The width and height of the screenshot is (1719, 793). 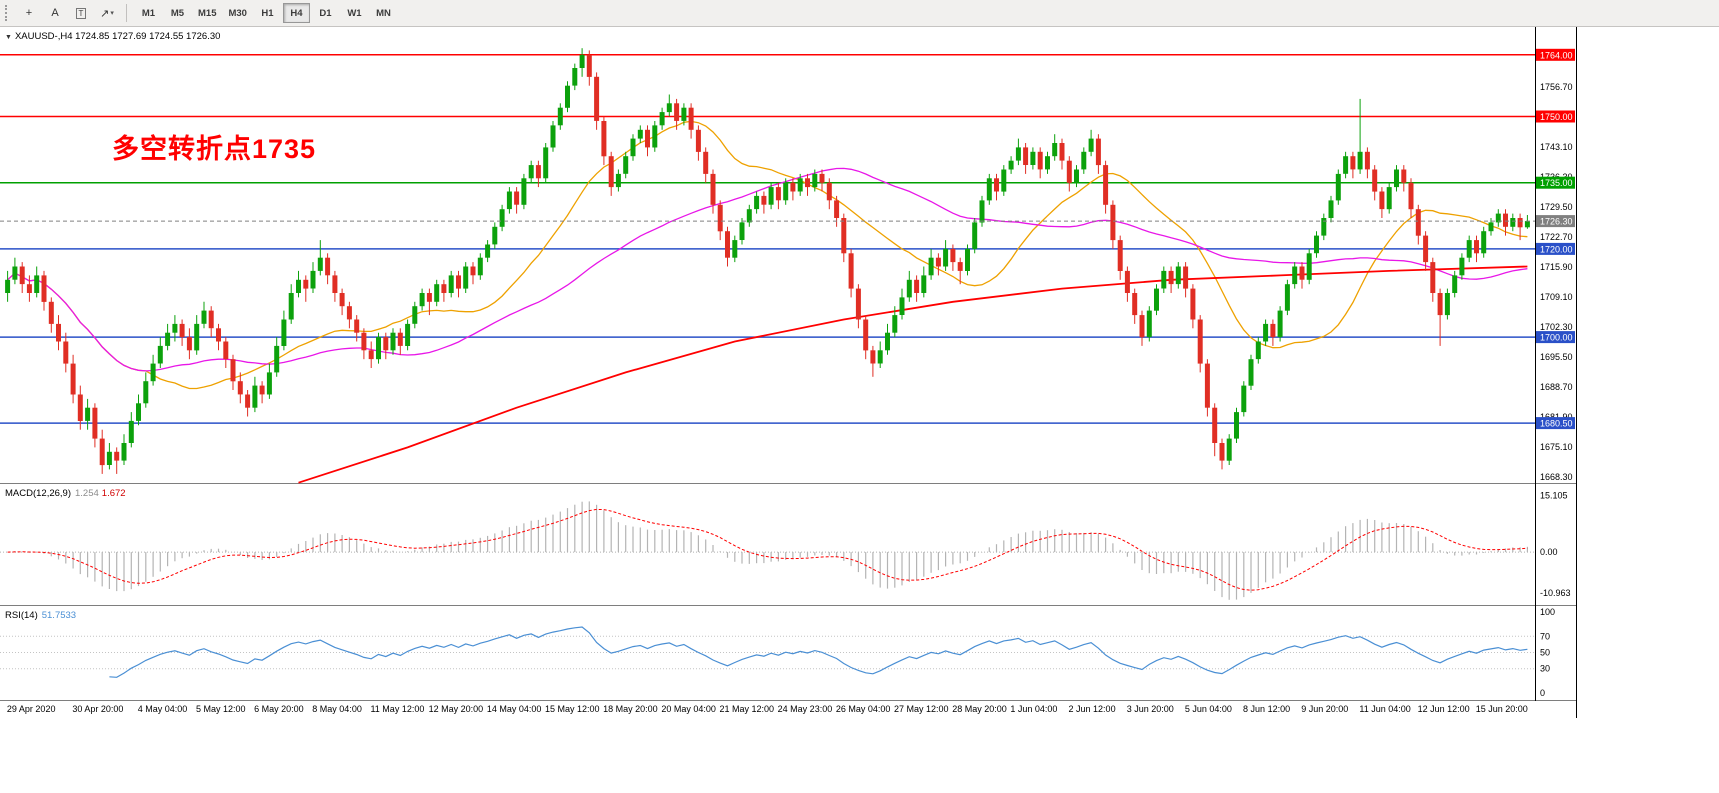 What do you see at coordinates (1443, 709) in the screenshot?
I see `time-label: 12 Jun 12:00` at bounding box center [1443, 709].